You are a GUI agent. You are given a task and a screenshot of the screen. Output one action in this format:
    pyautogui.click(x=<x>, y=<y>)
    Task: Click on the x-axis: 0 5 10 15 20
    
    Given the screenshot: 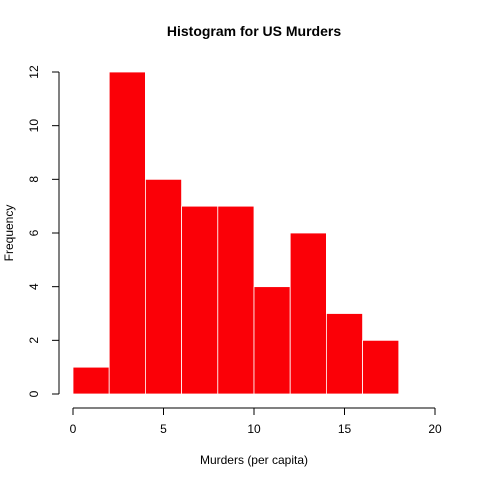 What is the action you would take?
    pyautogui.click(x=256, y=421)
    